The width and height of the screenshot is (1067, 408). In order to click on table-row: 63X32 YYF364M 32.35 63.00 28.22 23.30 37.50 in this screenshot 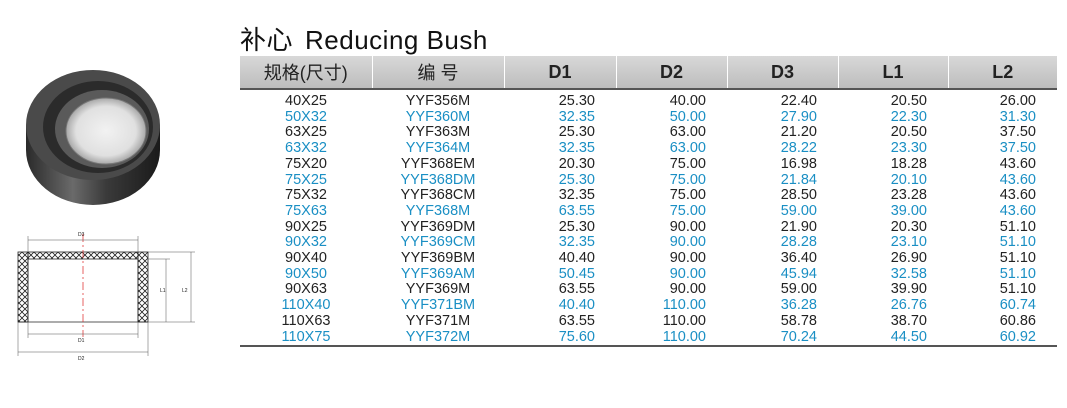, I will do `click(648, 149)`.